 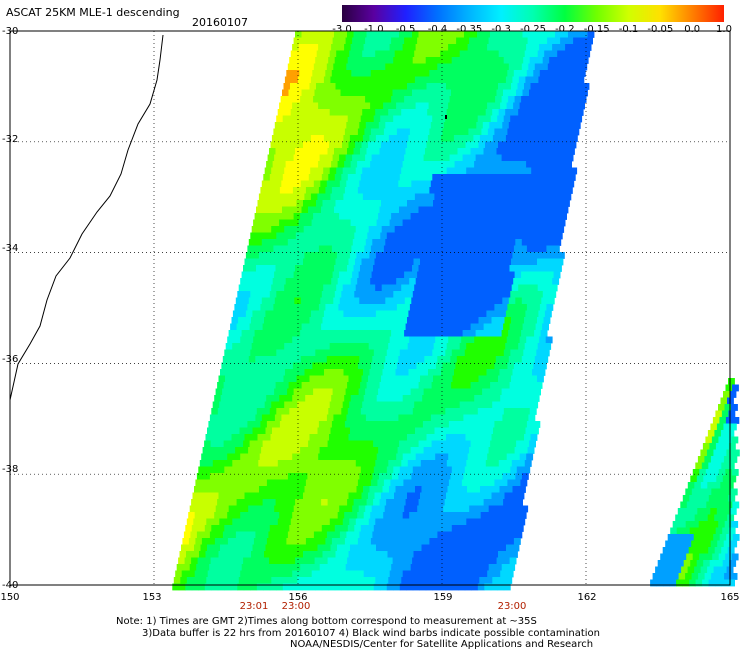 I want to click on lon-label-162: 162, so click(x=587, y=597).